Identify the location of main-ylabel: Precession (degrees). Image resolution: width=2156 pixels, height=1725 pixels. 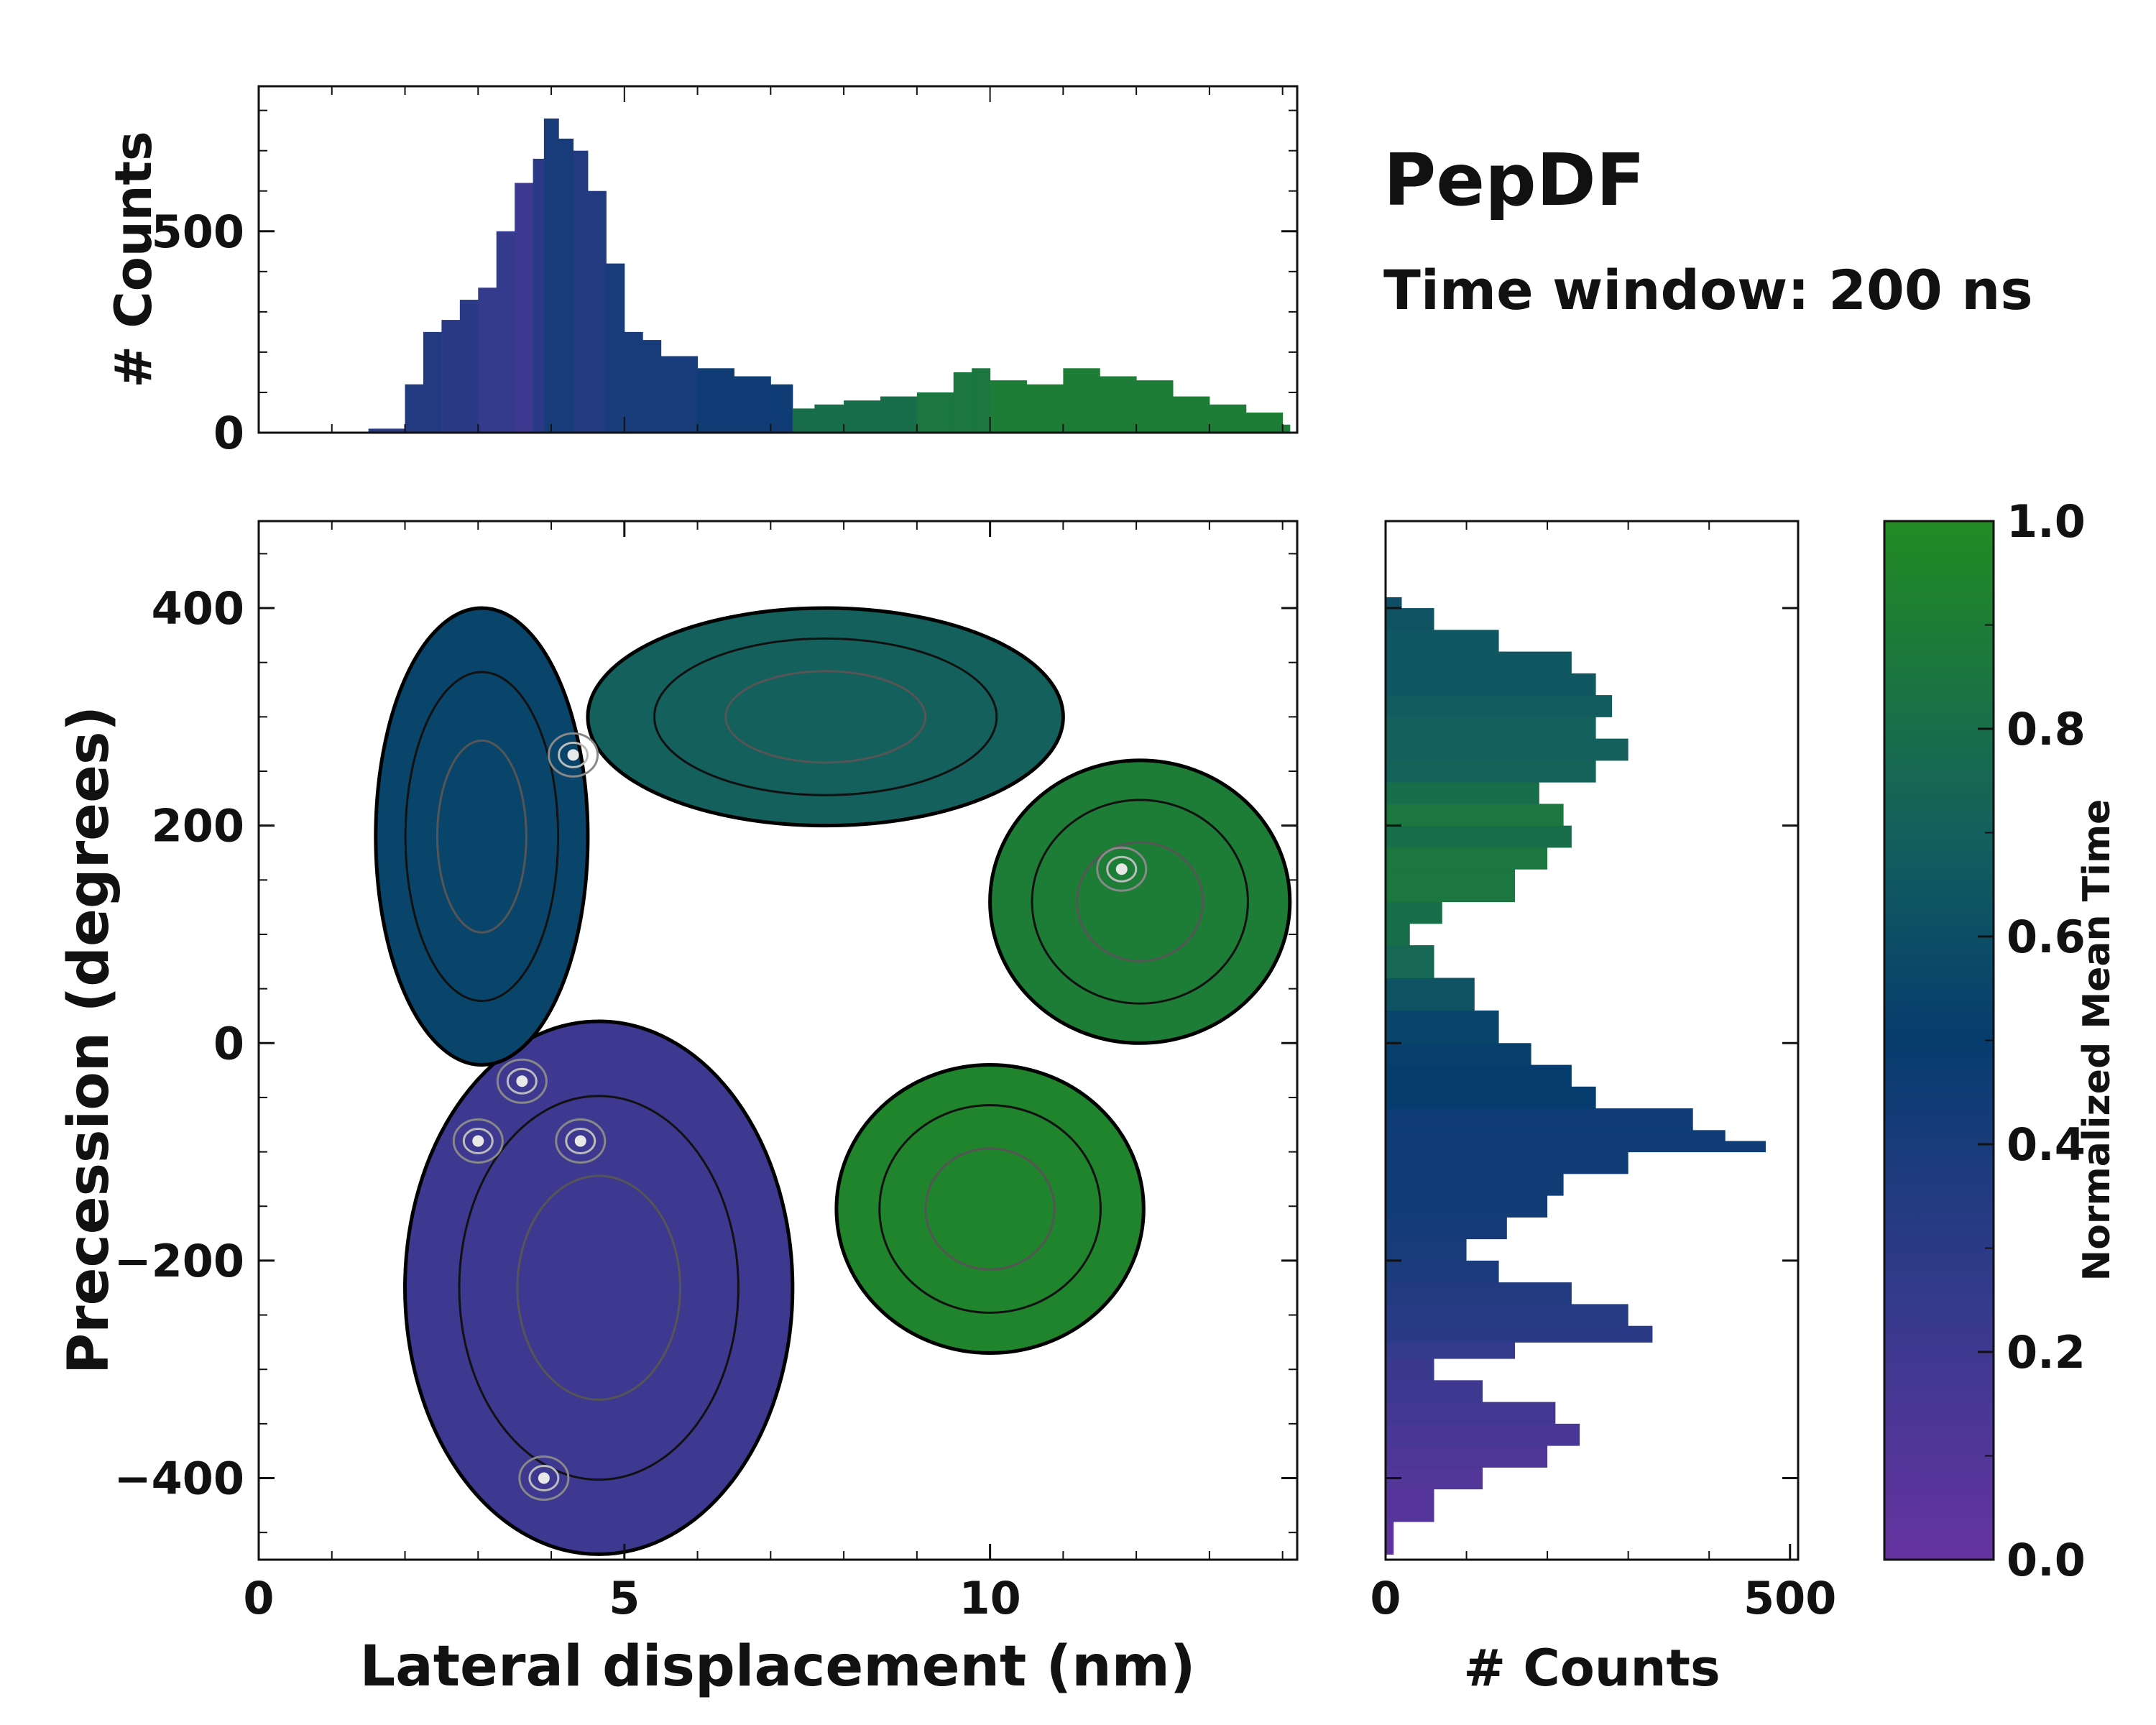
(89, 1040).